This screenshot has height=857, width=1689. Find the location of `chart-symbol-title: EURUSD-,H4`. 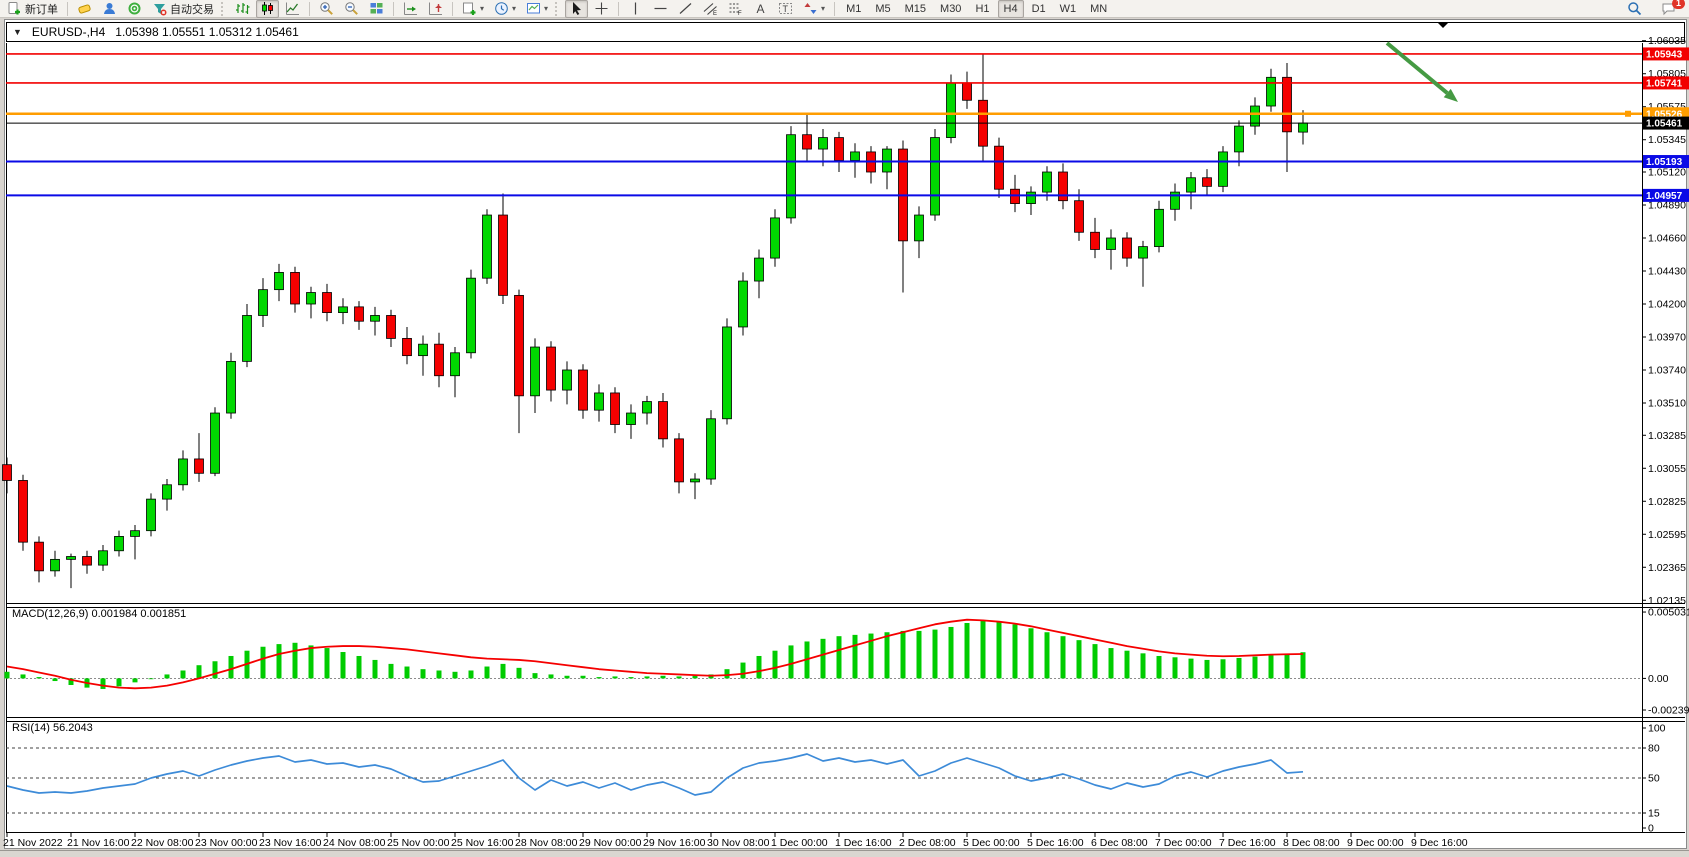

chart-symbol-title: EURUSD-,H4 is located at coordinates (68, 32).